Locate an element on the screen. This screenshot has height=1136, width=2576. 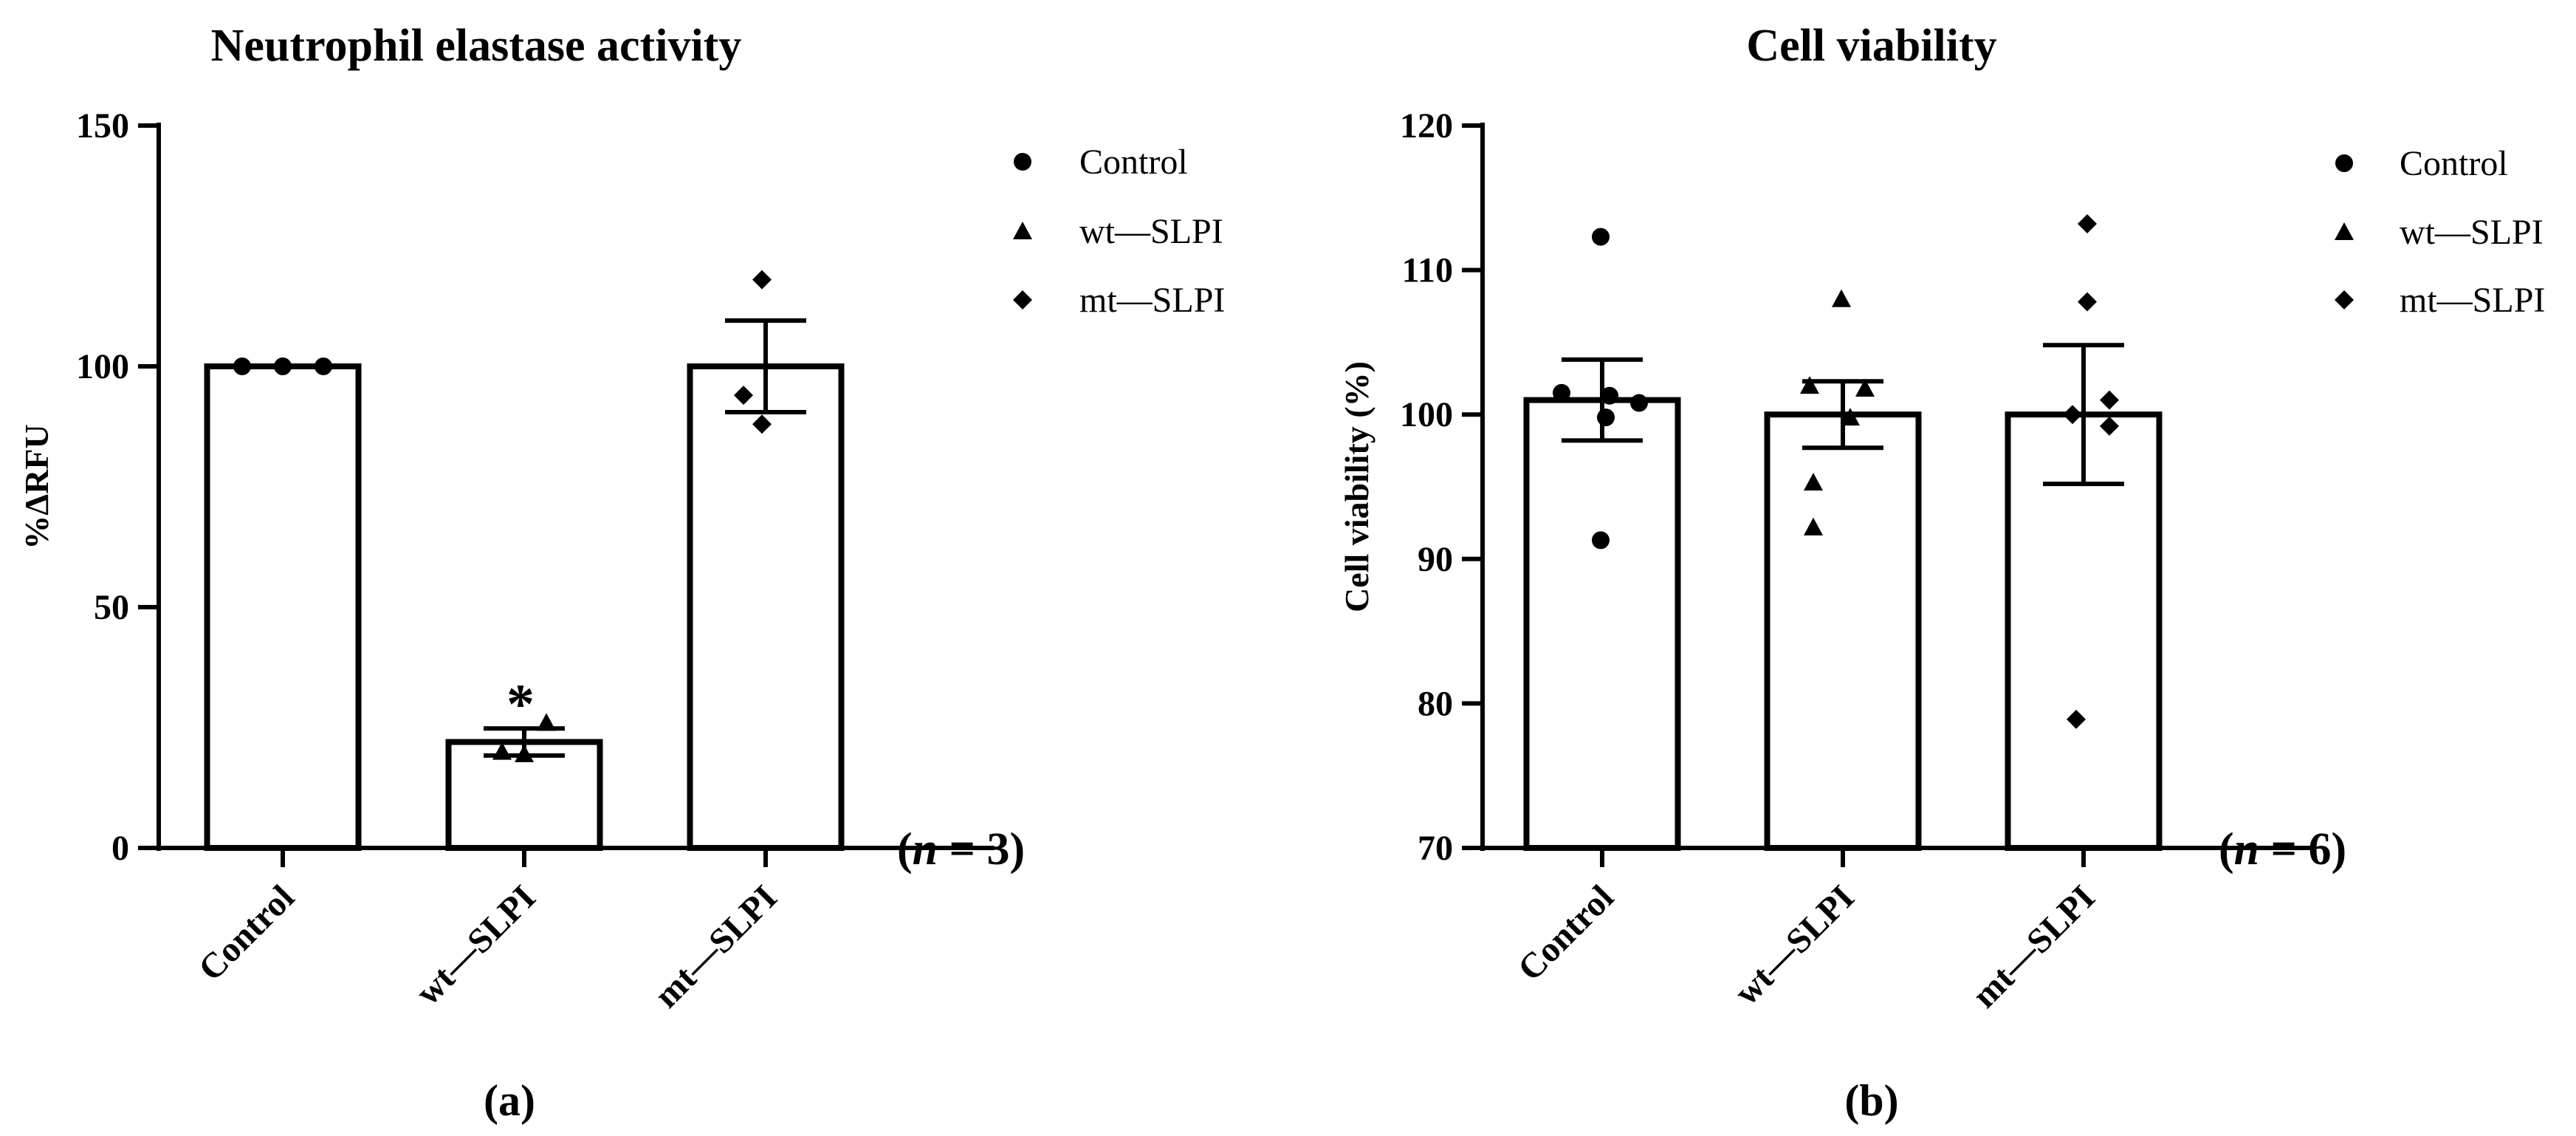
panel-label: (a) is located at coordinates (510, 1100).